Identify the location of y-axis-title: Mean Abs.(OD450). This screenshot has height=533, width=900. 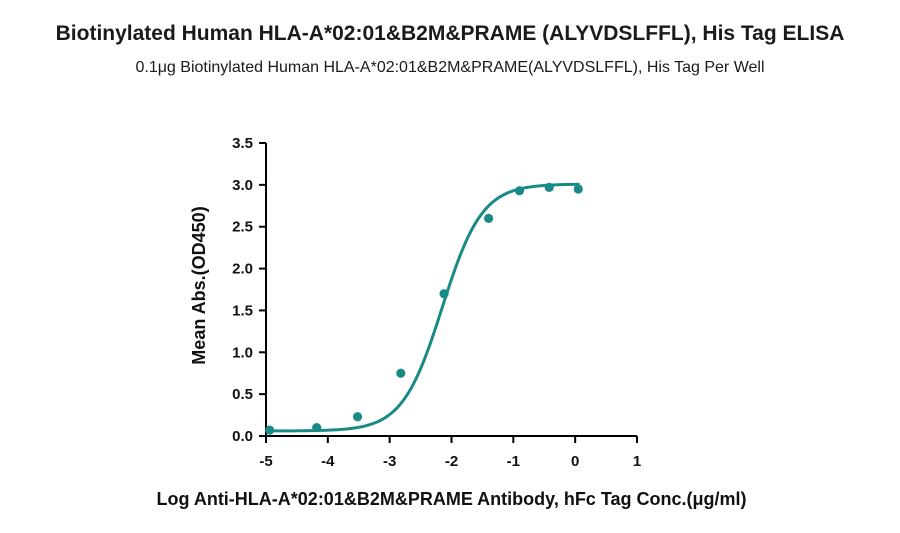
(199, 285).